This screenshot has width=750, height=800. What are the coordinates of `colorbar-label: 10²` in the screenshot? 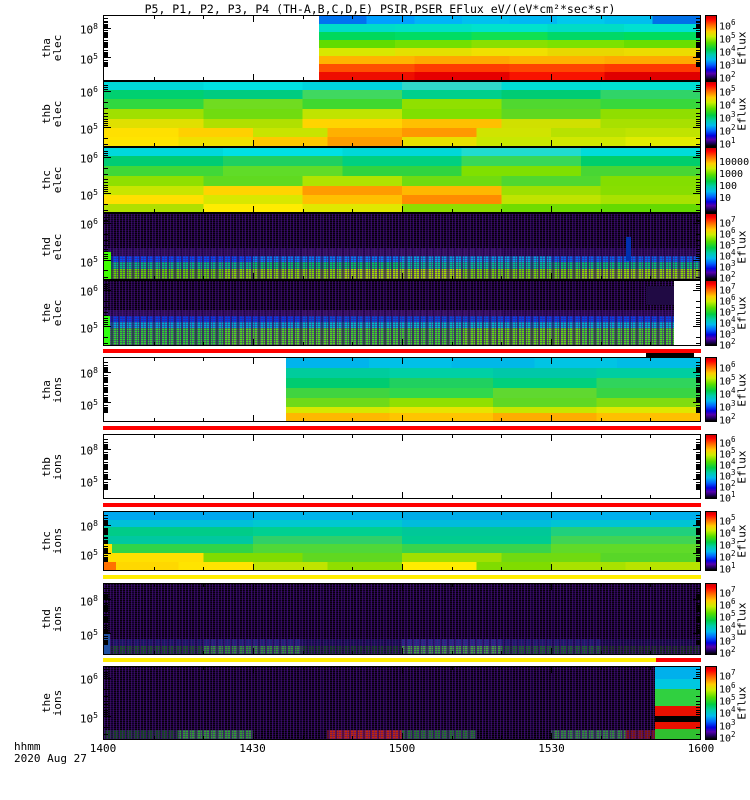 It's located at (727, 556).